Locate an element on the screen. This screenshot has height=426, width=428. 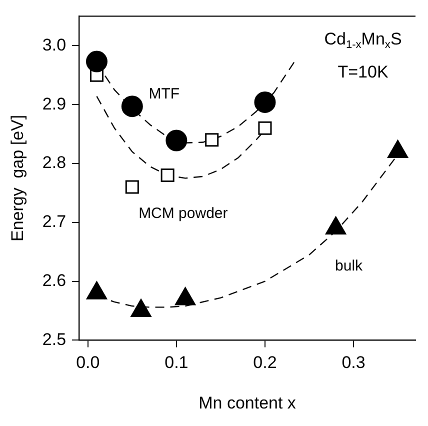
y-tick-label: 2.9 is located at coordinates (54, 104).